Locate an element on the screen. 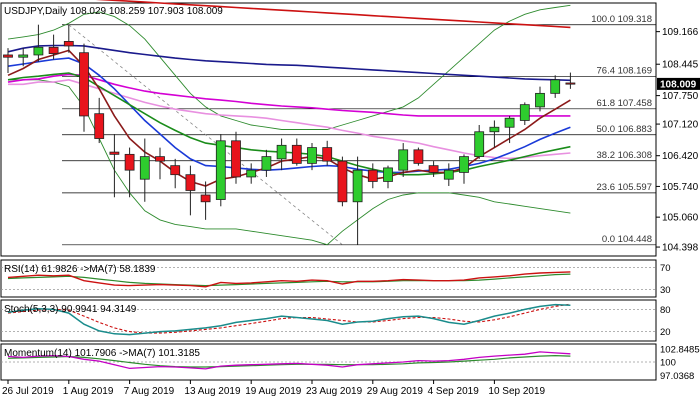 This screenshot has width=700, height=400. fib-label-3: 50.0 106.883 is located at coordinates (624, 129).